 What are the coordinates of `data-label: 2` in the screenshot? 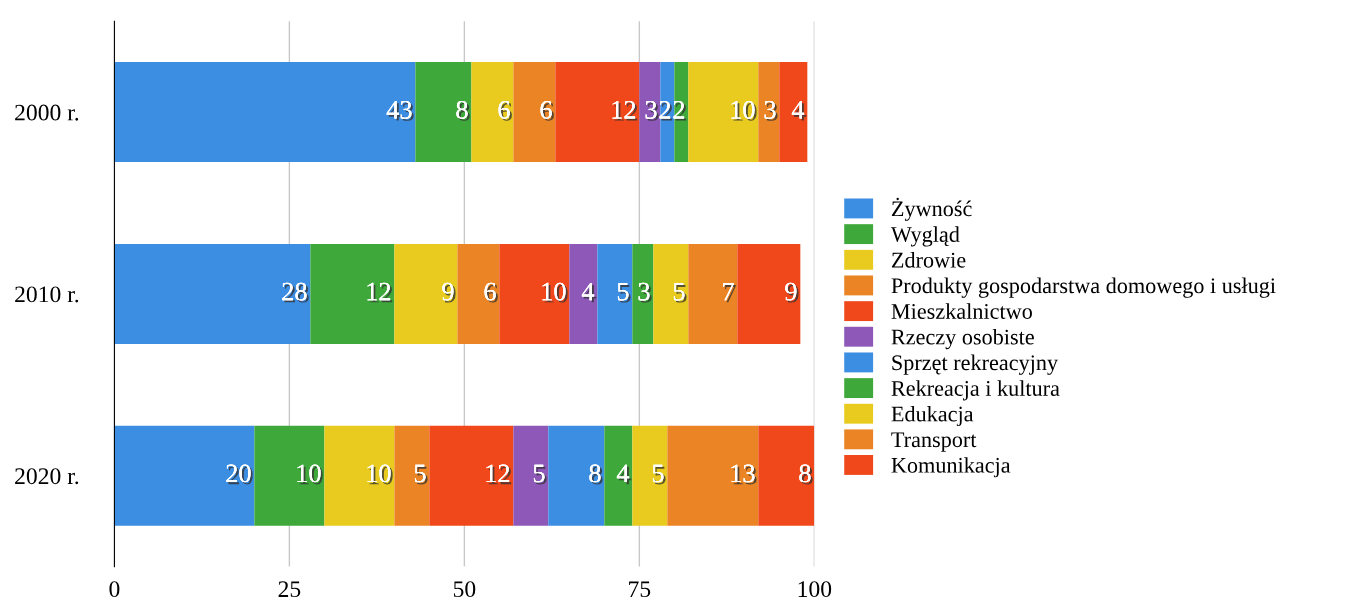 It's located at (666, 110).